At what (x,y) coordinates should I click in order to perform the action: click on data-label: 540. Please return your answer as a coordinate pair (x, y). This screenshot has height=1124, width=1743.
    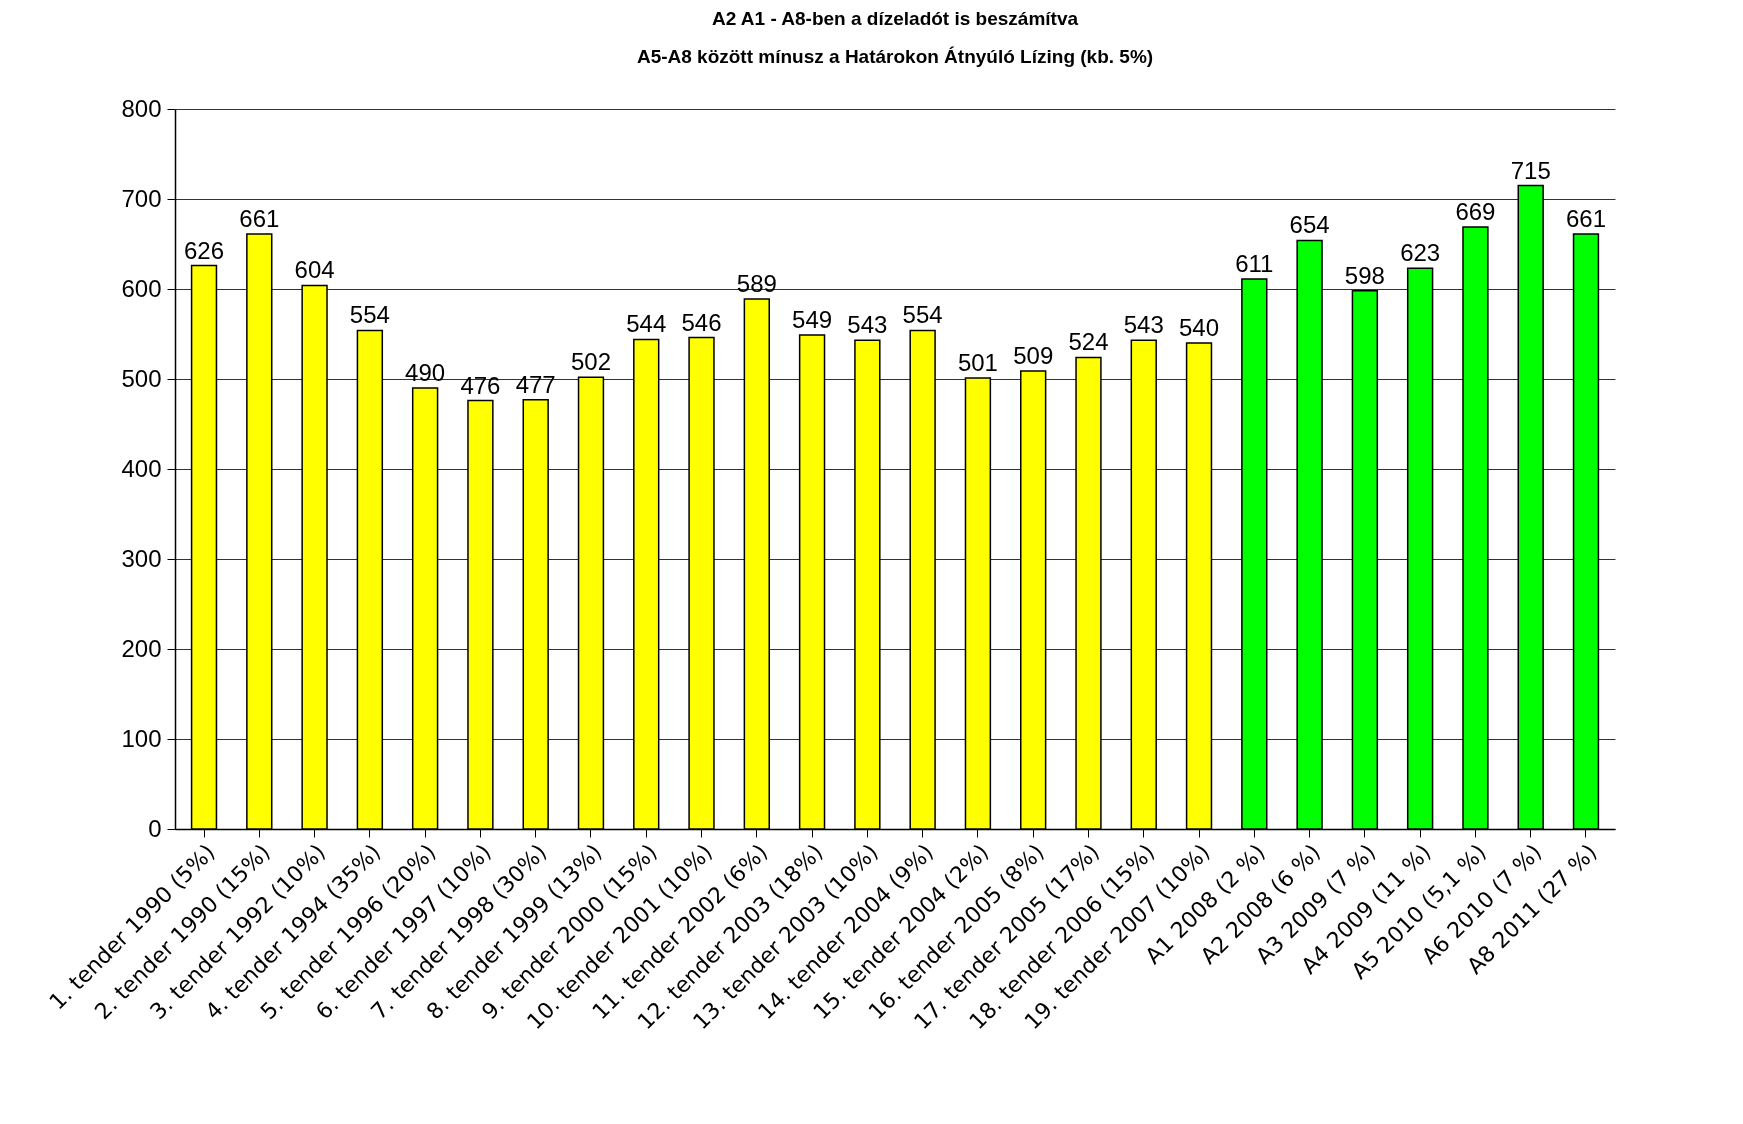
    Looking at the image, I should click on (1199, 327).